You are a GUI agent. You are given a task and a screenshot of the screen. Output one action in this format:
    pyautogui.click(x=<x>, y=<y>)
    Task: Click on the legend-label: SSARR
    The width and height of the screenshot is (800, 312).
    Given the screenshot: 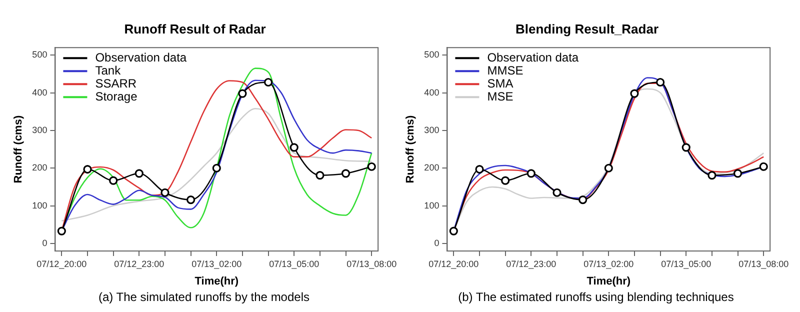 What is the action you would take?
    pyautogui.click(x=116, y=83)
    